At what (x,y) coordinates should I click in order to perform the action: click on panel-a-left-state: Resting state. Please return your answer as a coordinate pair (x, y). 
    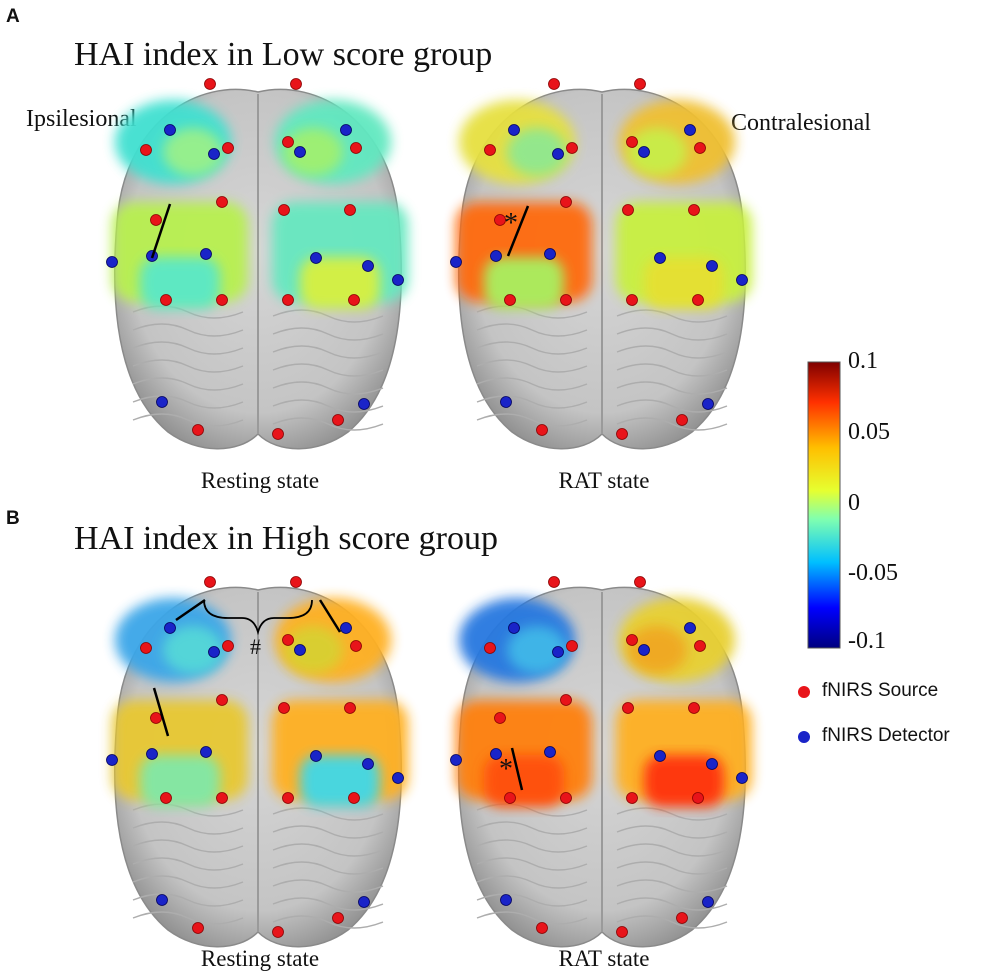
    Looking at the image, I should click on (260, 480).